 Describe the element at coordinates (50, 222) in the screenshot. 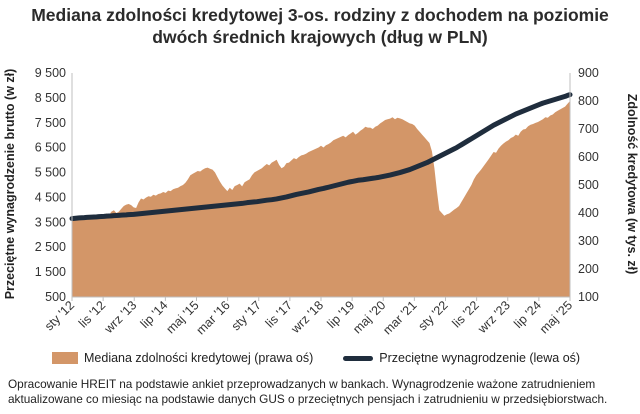

I see `y-tick-left-label: 3 500` at that location.